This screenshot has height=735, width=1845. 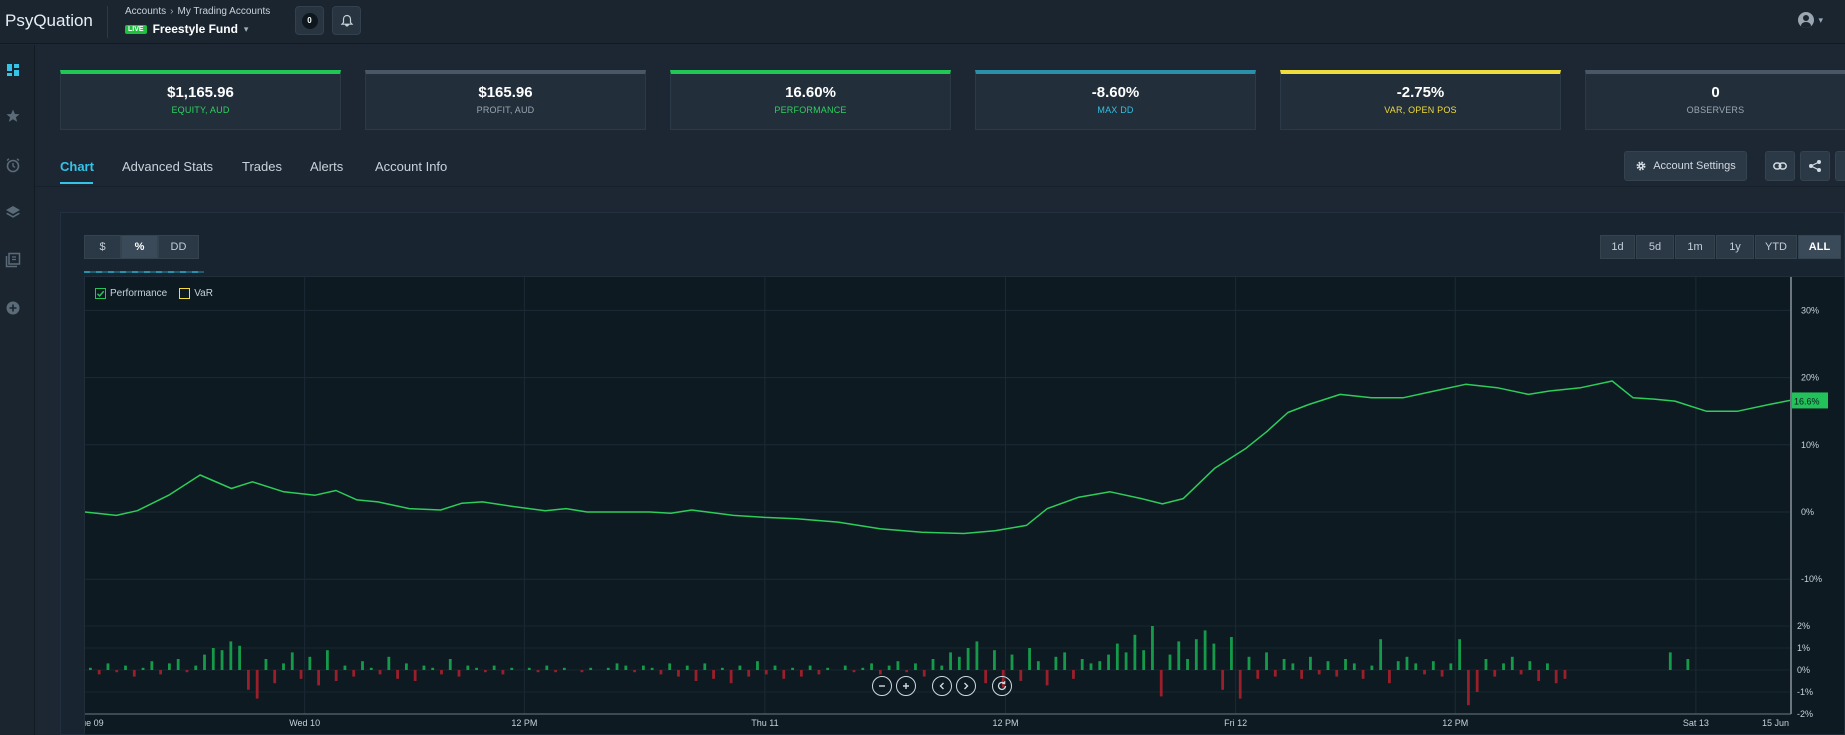 I want to click on layers-icon, so click(x=13, y=212).